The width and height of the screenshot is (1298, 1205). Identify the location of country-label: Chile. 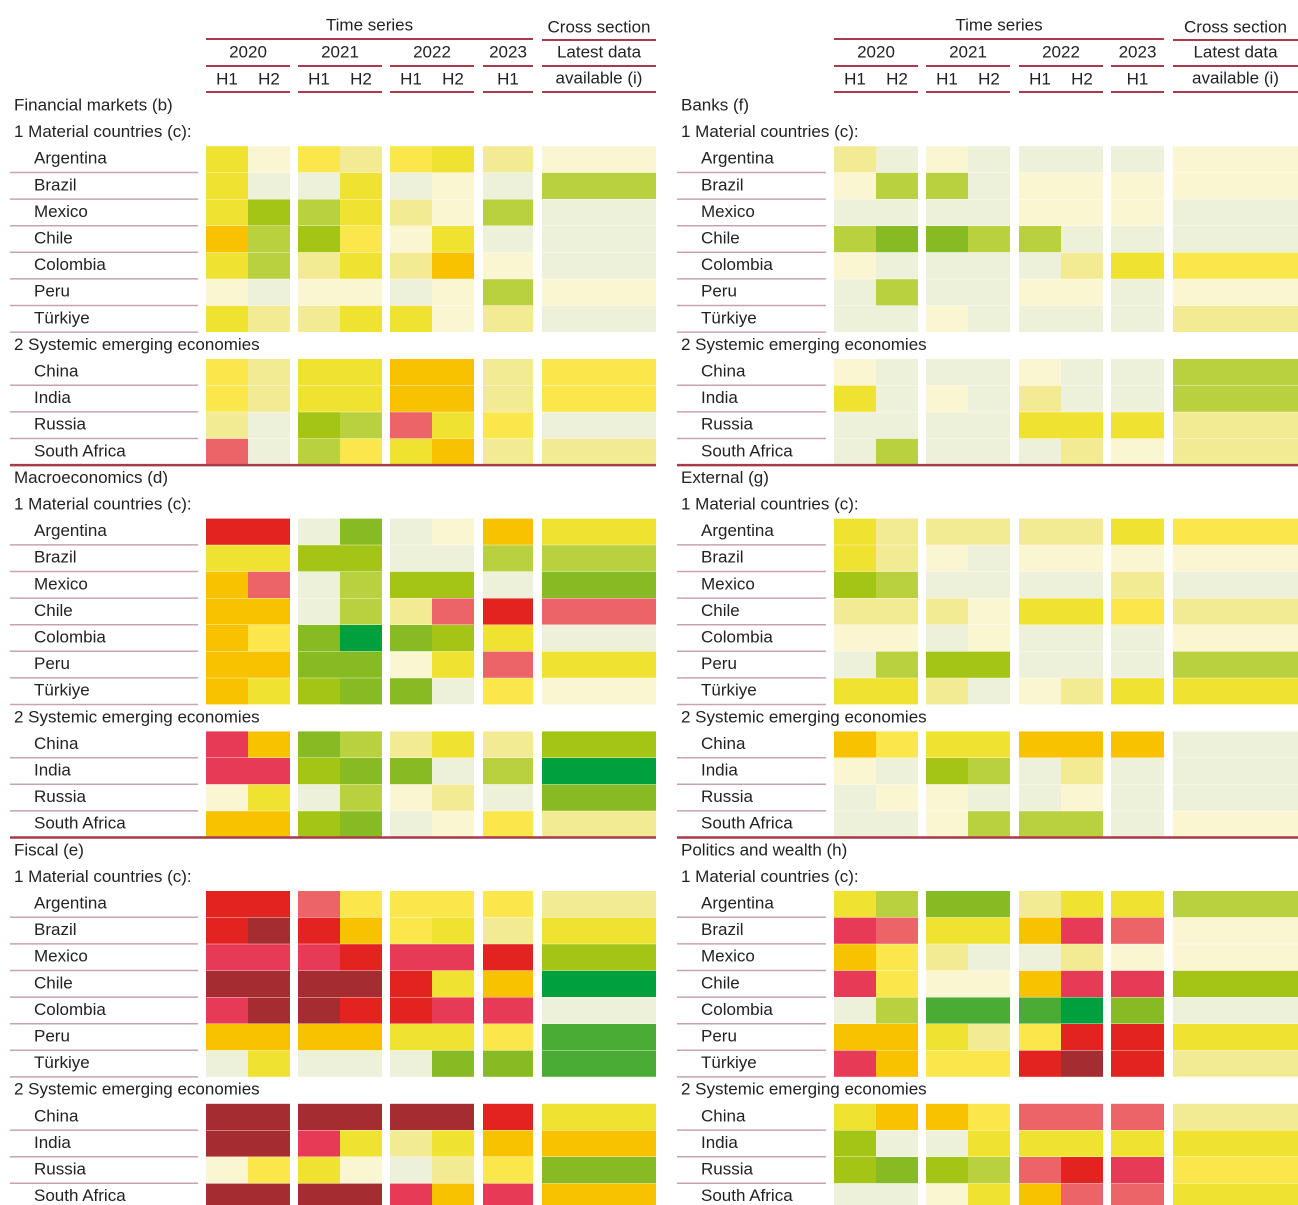
(53, 610).